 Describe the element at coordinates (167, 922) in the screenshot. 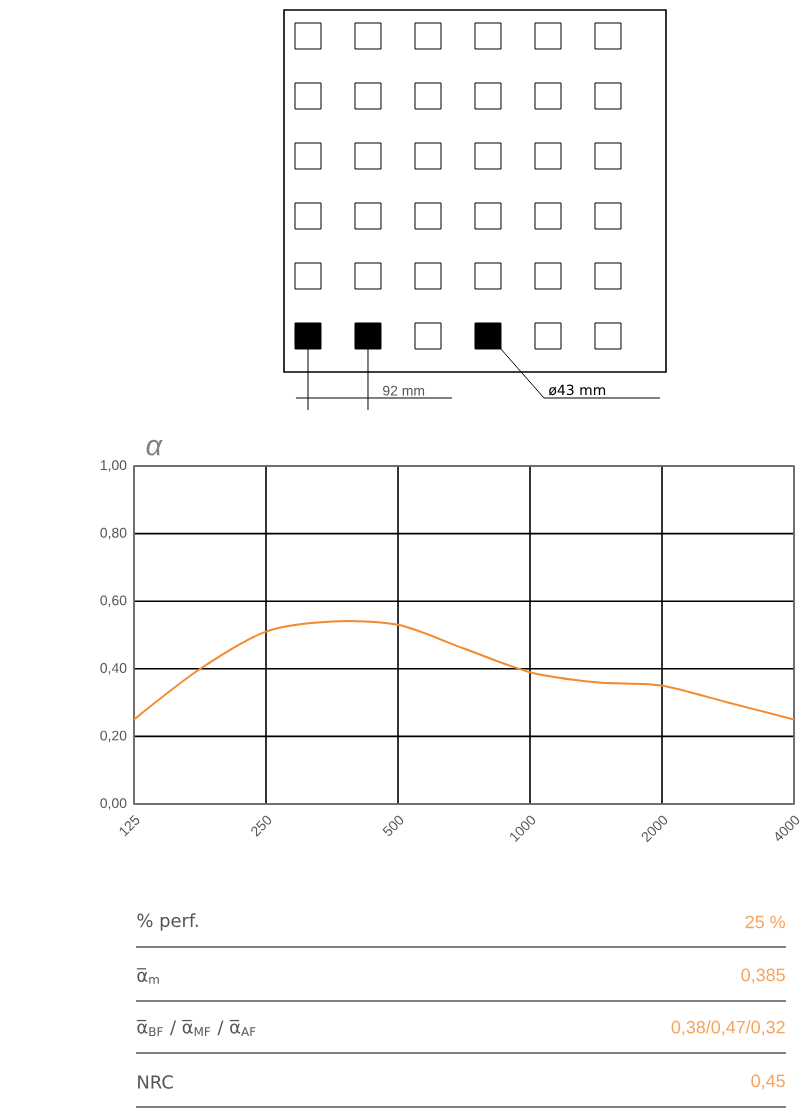

I see `text: % perf.` at that location.